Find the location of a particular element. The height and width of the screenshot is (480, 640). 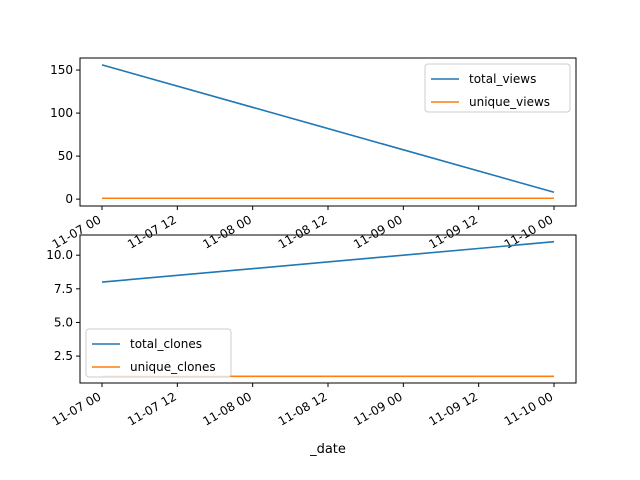

y-tick-label: 5.0 is located at coordinates (63, 322).